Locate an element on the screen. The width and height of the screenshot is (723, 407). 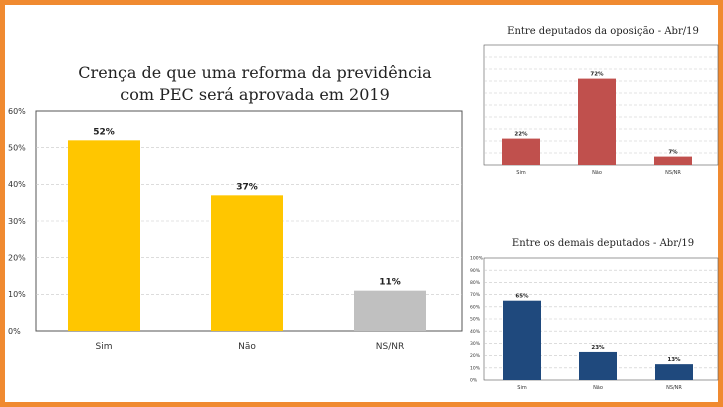
others-y-tick-label: 100% is located at coordinates (477, 259).